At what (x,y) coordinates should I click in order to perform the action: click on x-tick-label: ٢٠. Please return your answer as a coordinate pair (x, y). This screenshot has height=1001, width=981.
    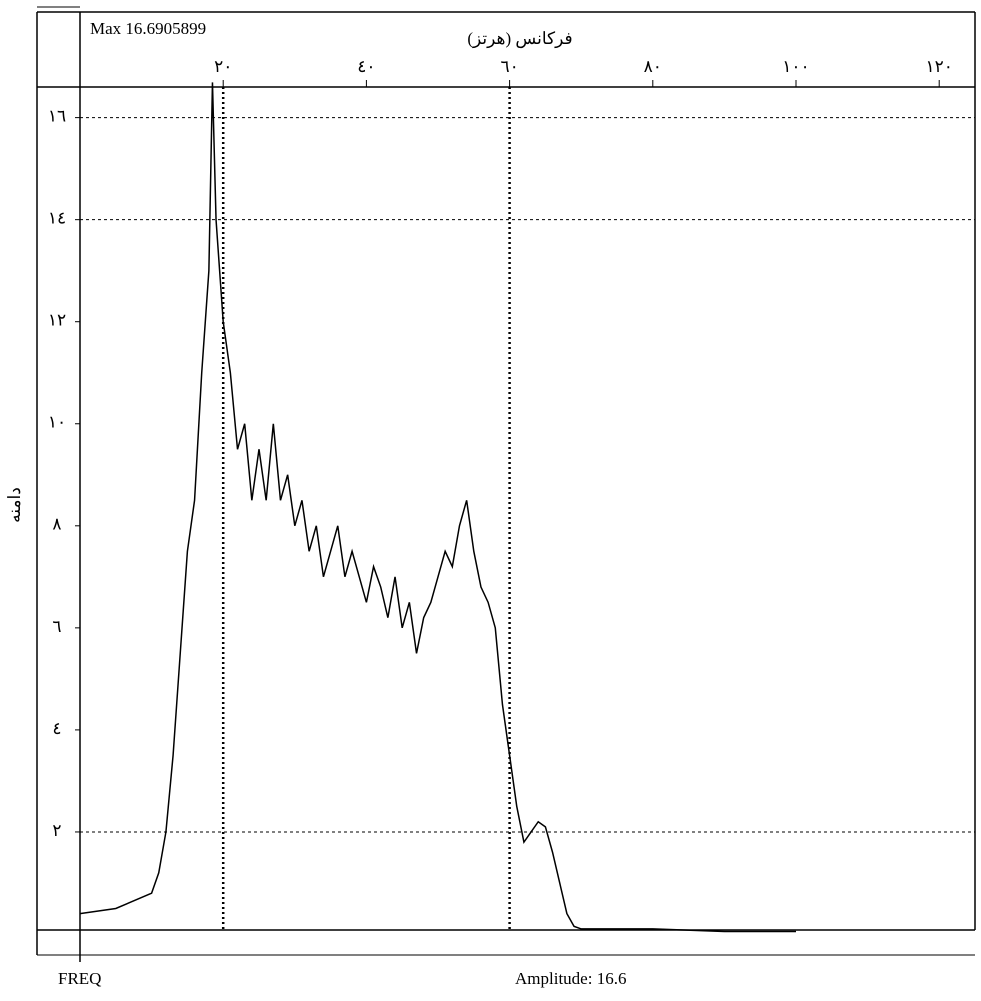
    Looking at the image, I should click on (223, 66).